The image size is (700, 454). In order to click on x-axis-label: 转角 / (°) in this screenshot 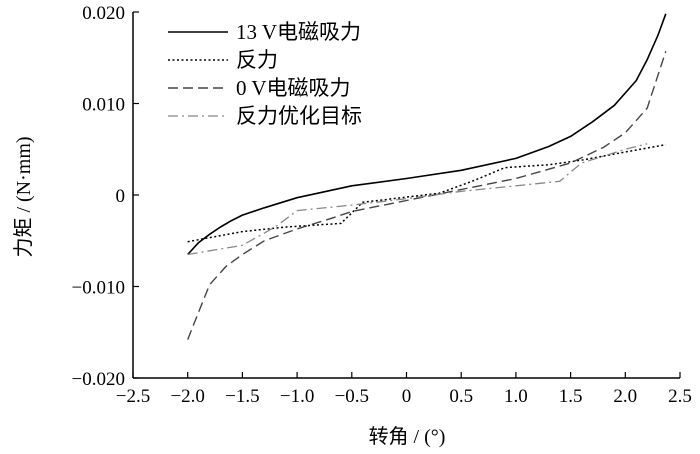, I will do `click(407, 436)`.